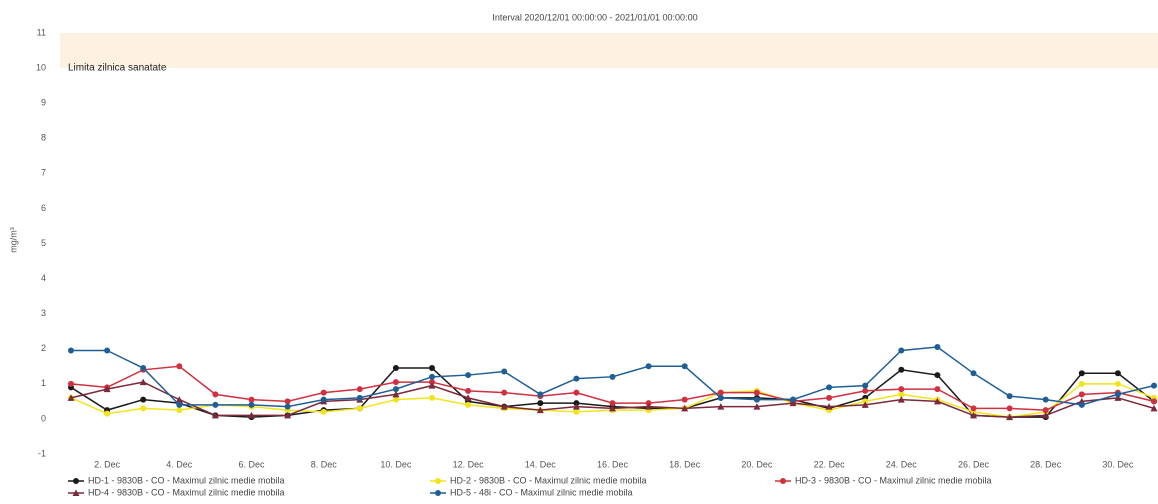 The width and height of the screenshot is (1158, 504). What do you see at coordinates (43, 278) in the screenshot?
I see `y-tick-label: 4` at bounding box center [43, 278].